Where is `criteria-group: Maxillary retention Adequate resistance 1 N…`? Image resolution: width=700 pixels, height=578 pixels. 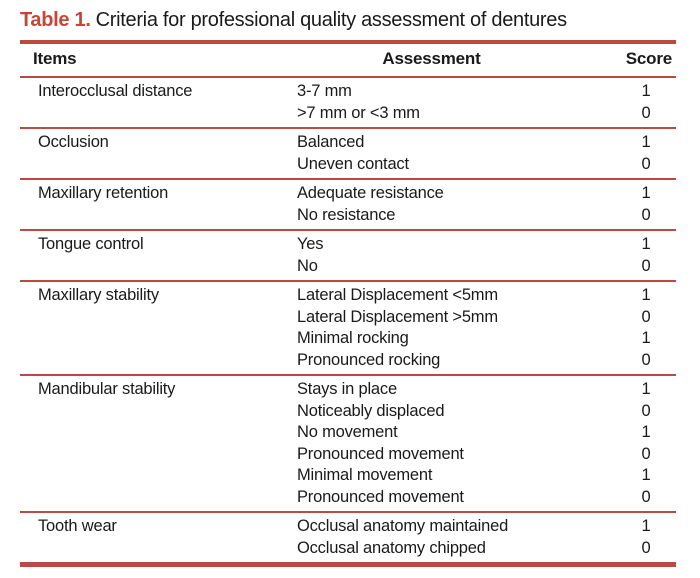
criteria-group: Maxillary retention Adequate resistance 1 N… is located at coordinates (348, 204).